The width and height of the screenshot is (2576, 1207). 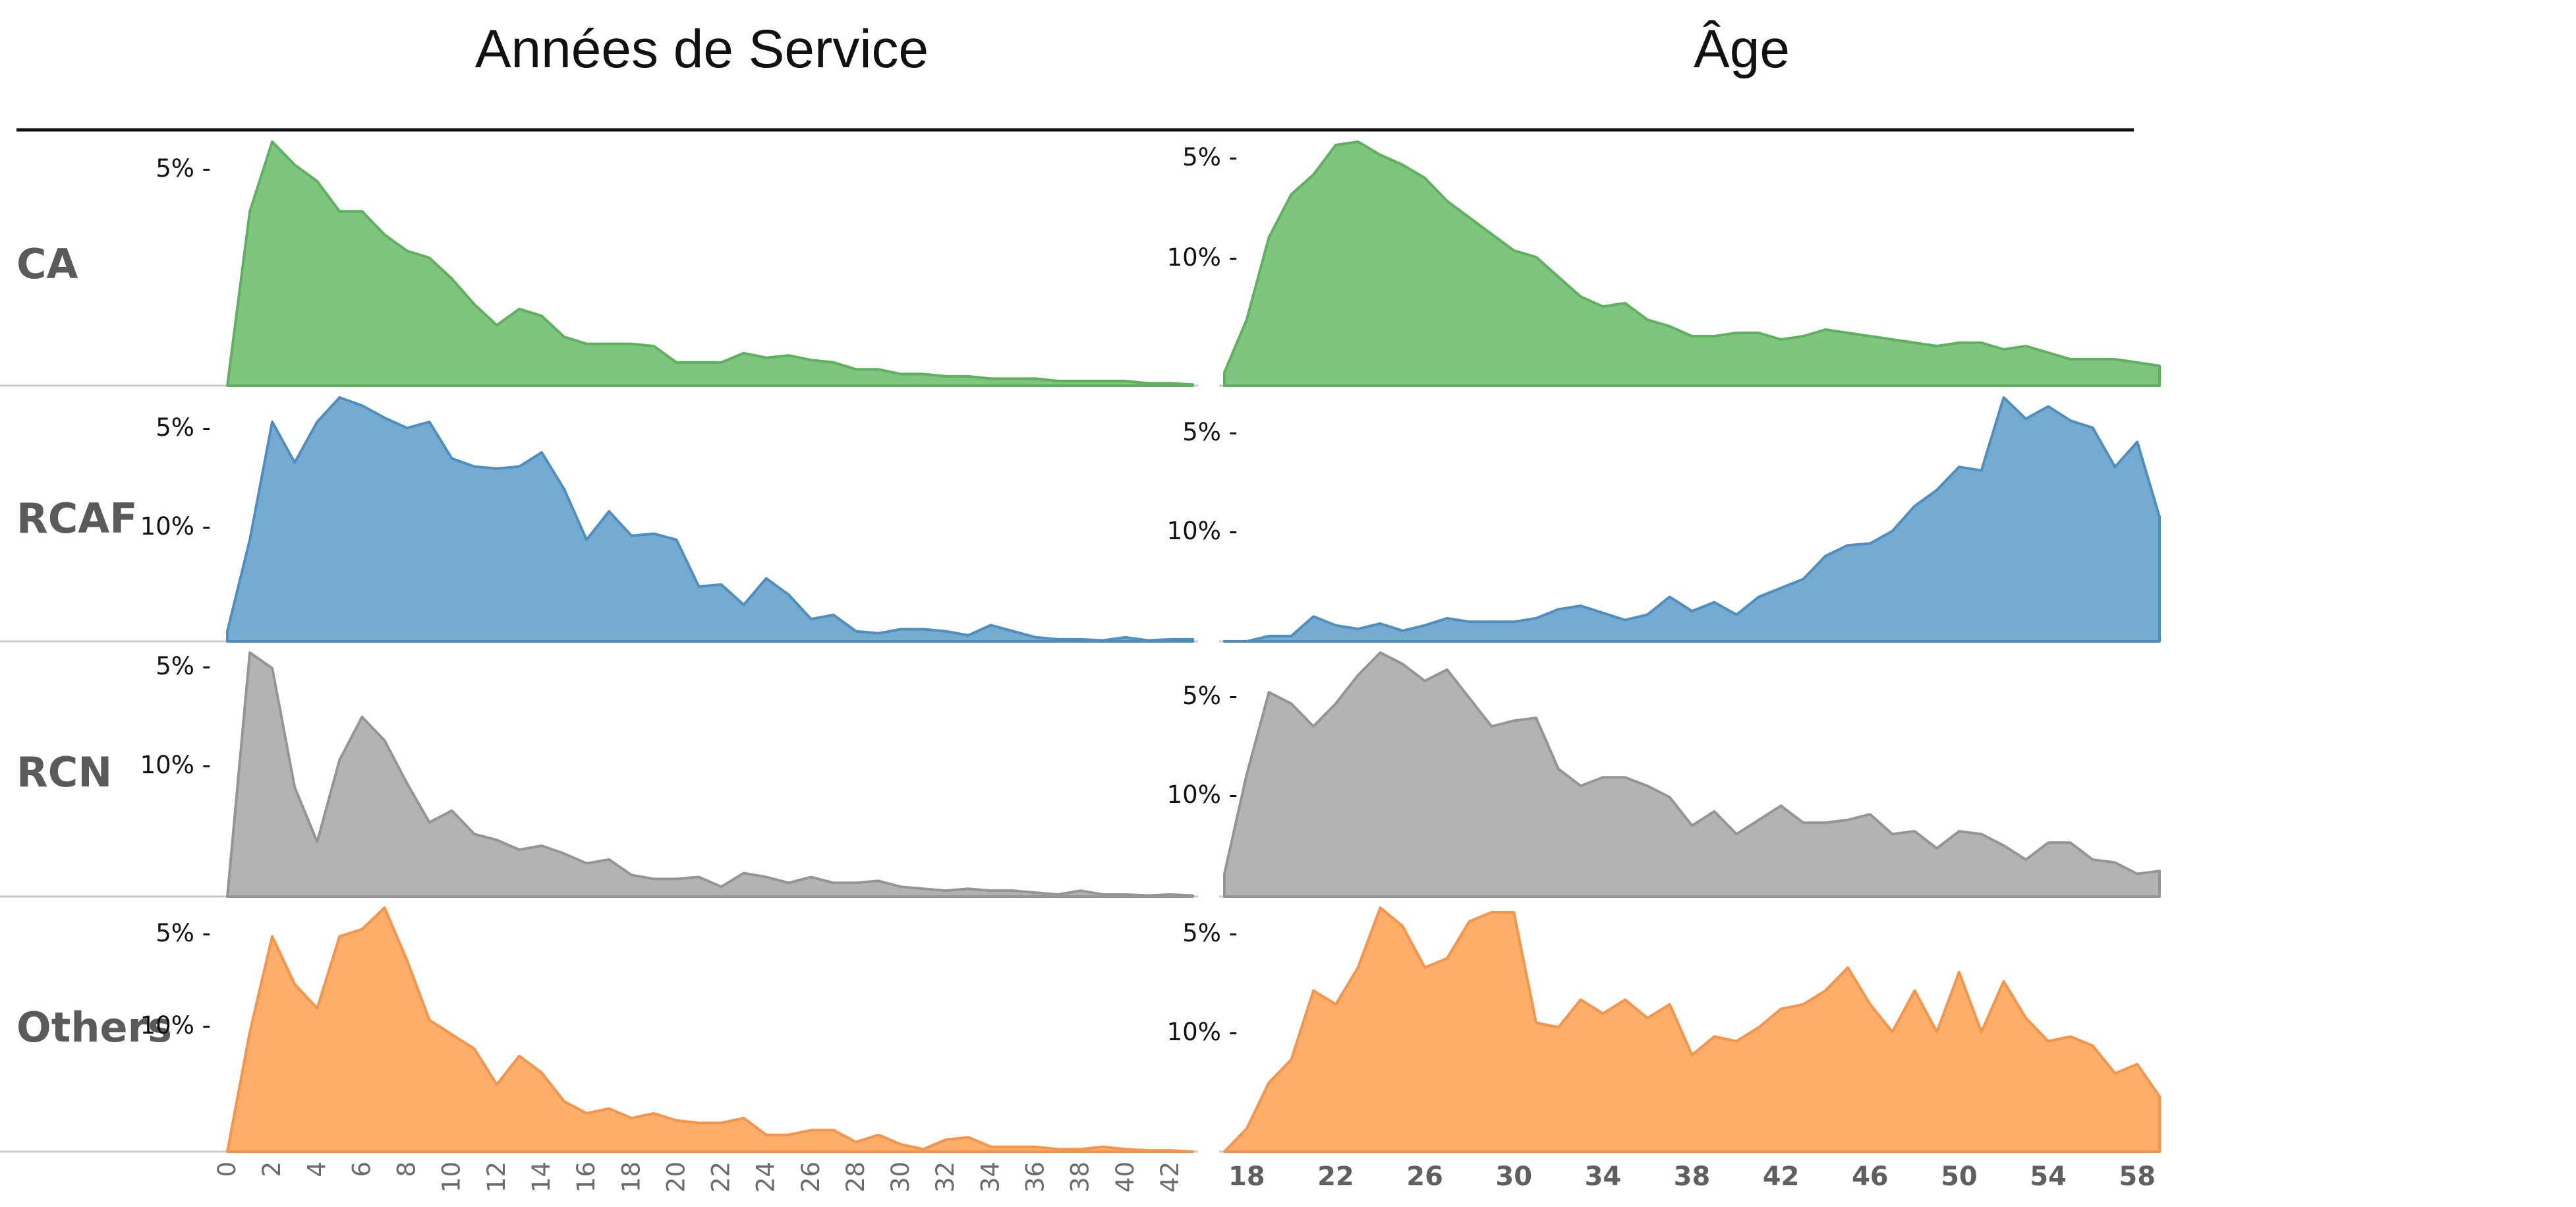 I want to click on xtick-service-16: 16, so click(x=586, y=1177).